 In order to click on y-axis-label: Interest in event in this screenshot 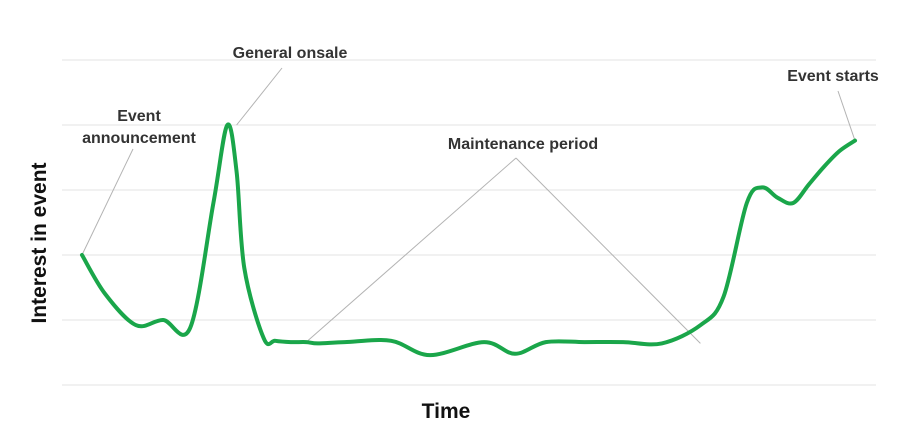, I will do `click(39, 242)`.